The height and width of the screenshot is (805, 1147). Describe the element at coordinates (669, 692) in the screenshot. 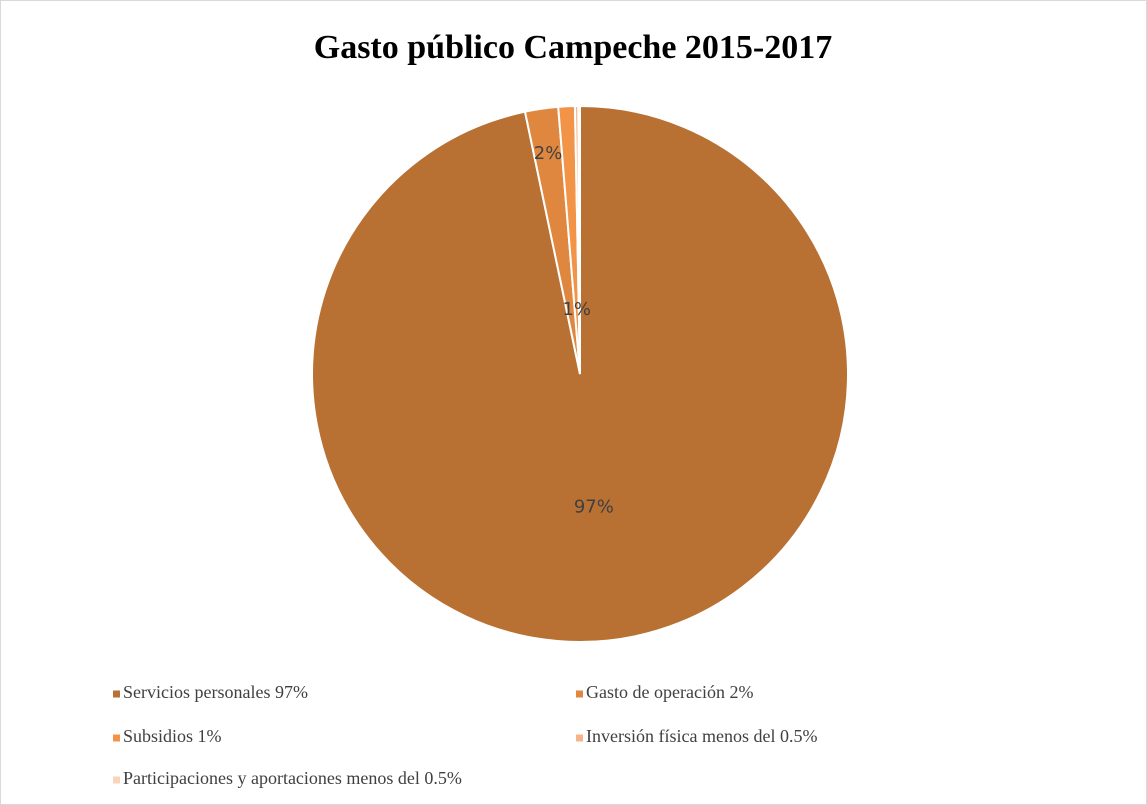

I see `legend-label: Gasto de operación 2%` at that location.